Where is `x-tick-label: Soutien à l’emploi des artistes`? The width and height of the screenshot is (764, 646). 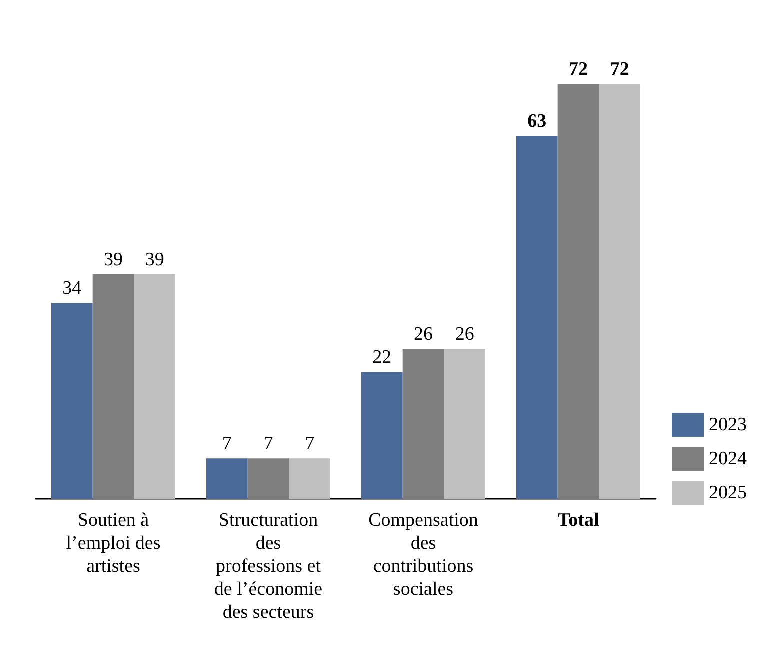
x-tick-label: Soutien à l’emploi des artistes is located at coordinates (113, 543).